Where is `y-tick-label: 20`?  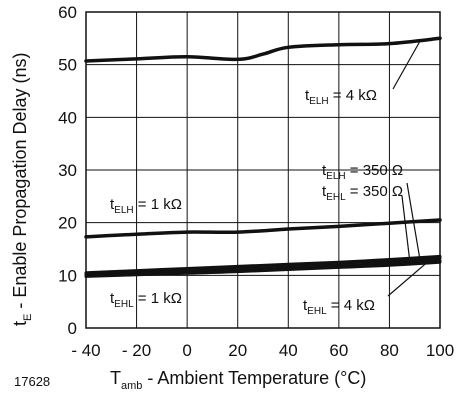
y-tick-label: 20 is located at coordinates (67, 223).